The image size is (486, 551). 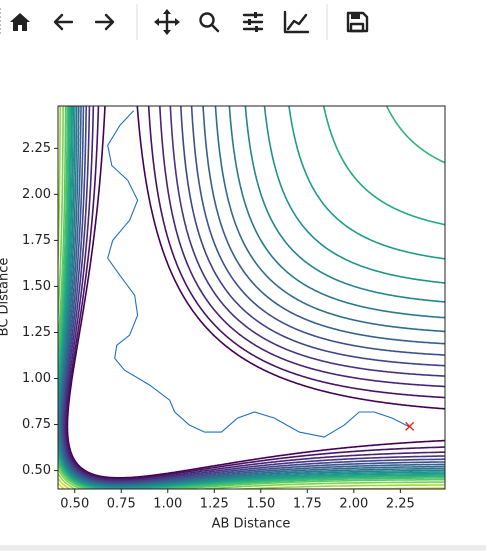 What do you see at coordinates (121, 504) in the screenshot?
I see `x-tick-label: 0.75` at bounding box center [121, 504].